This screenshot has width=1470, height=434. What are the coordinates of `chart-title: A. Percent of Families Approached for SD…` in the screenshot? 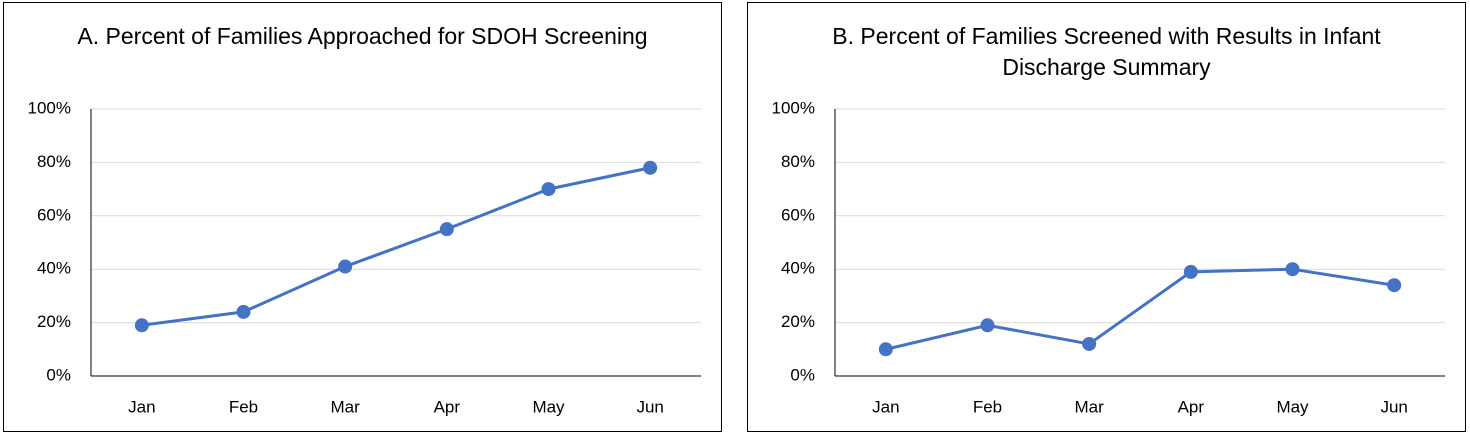 It's located at (362, 36).